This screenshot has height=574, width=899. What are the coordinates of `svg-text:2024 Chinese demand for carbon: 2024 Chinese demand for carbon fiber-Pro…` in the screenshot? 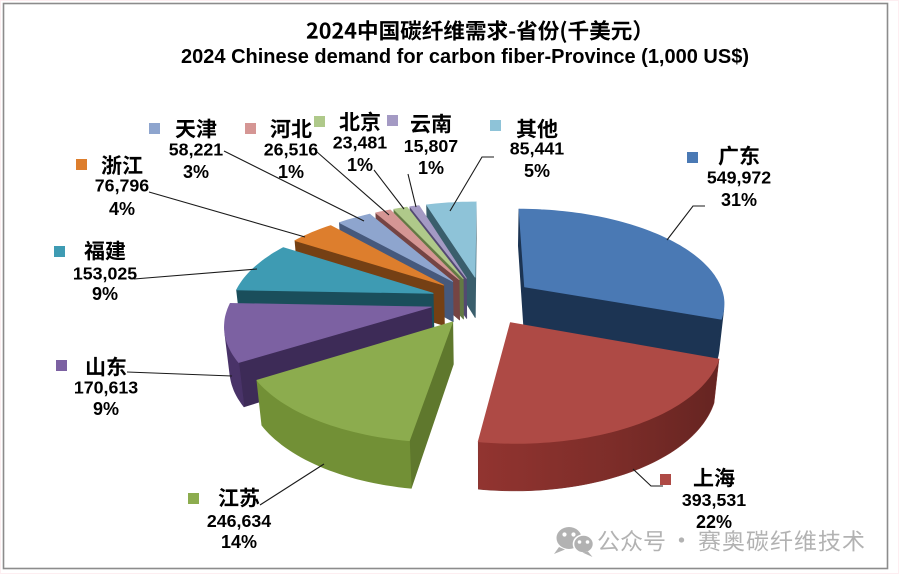 It's located at (465, 57).